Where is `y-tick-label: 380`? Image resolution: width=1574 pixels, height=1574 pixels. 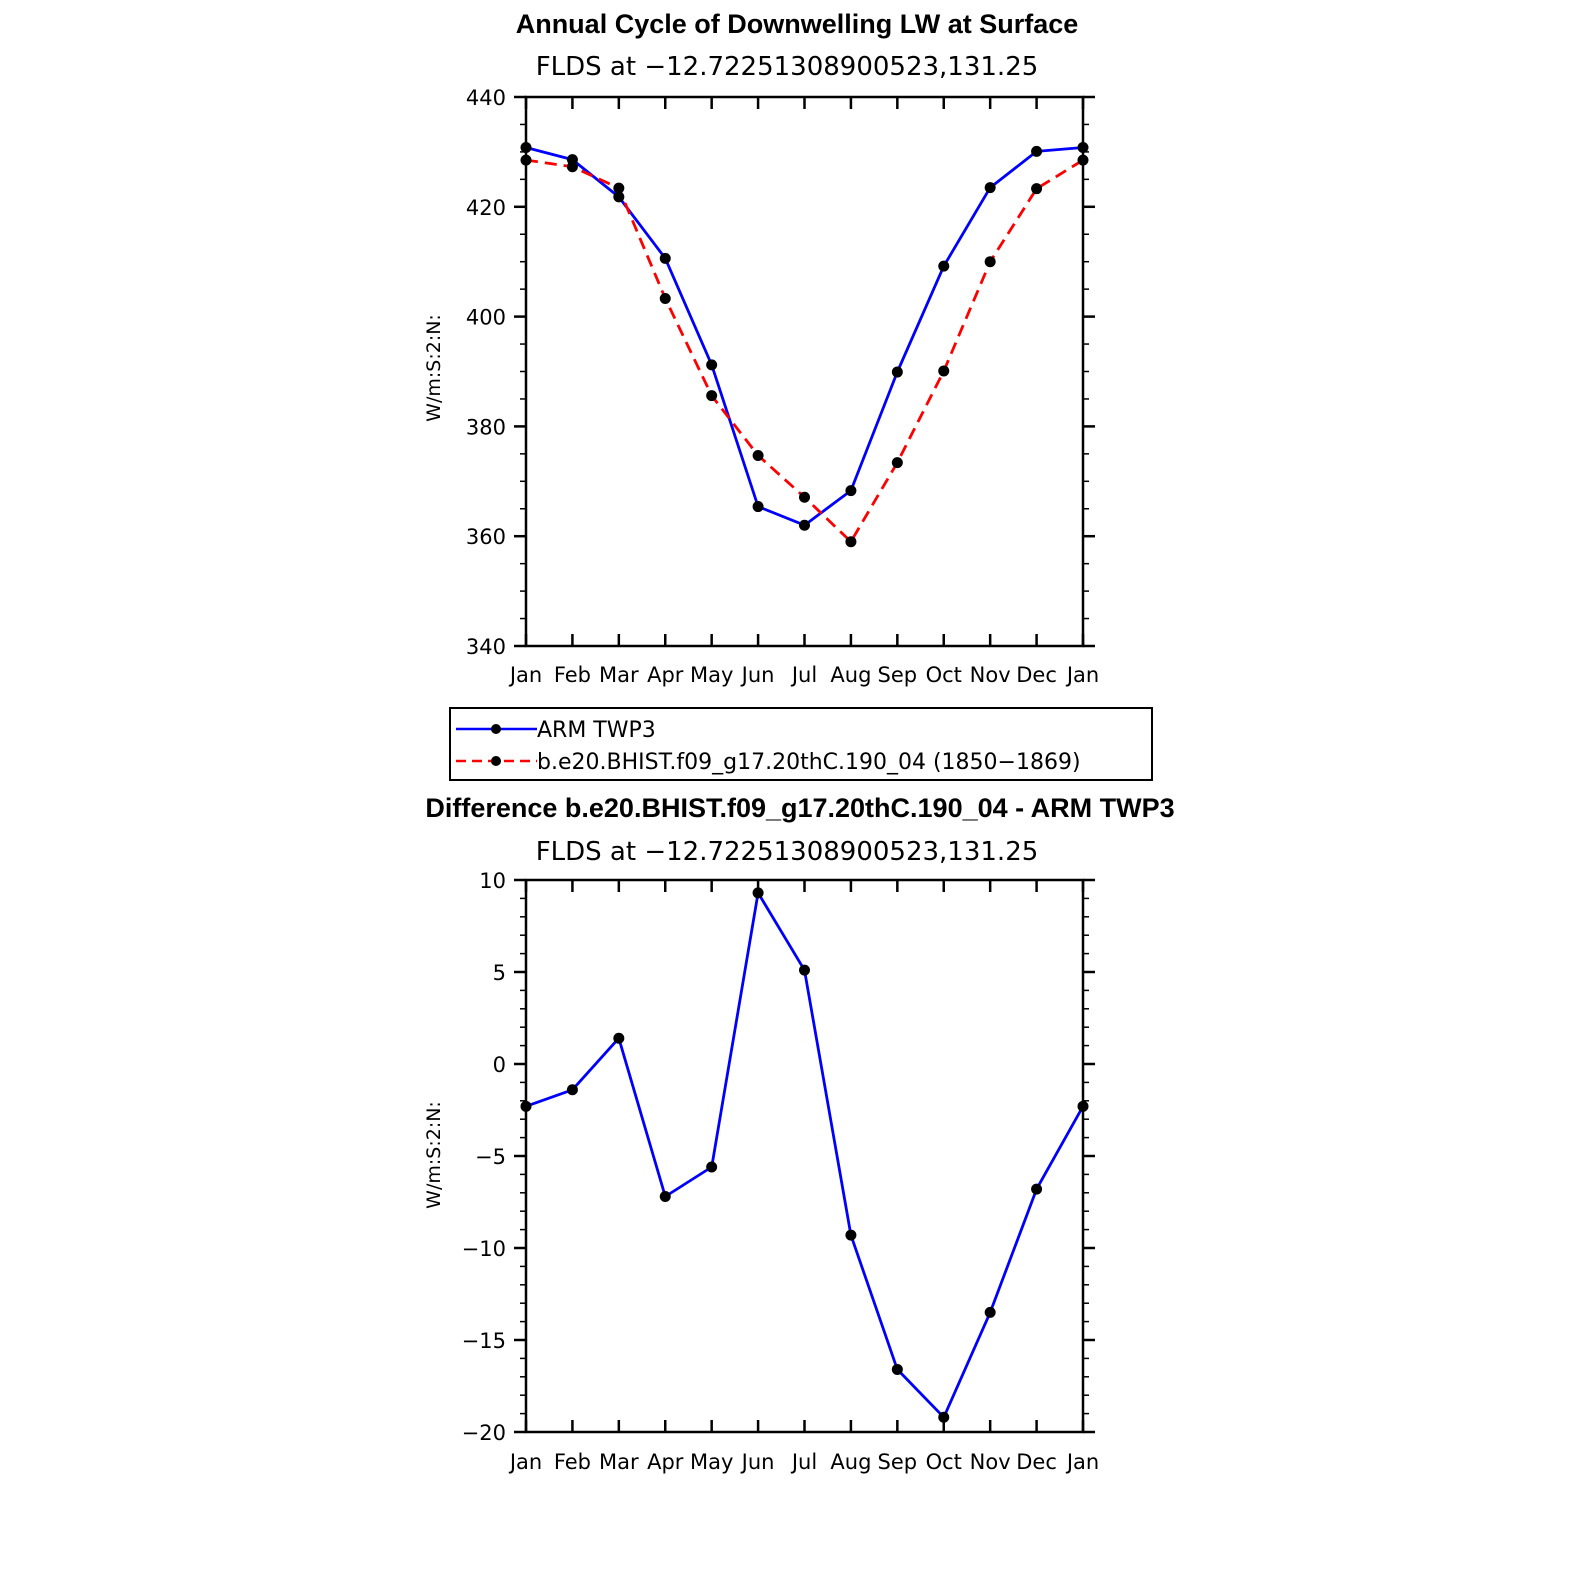
y-tick-label: 380 is located at coordinates (486, 427).